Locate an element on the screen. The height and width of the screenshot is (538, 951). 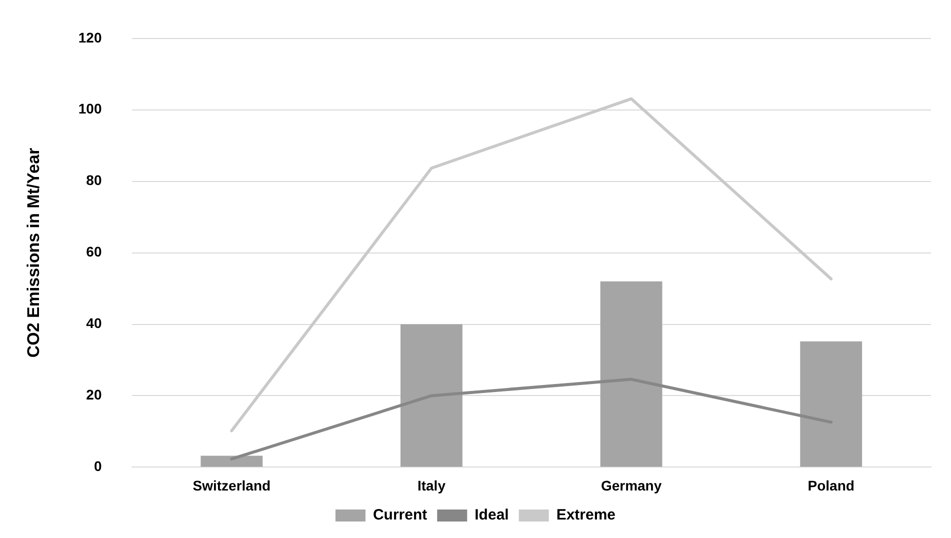
y-tick-label: 60 is located at coordinates (94, 252).